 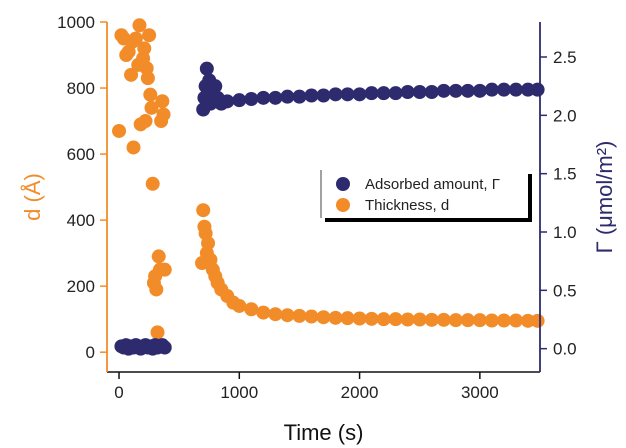 What do you see at coordinates (81, 88) in the screenshot?
I see `left-y-tick-label: 800` at bounding box center [81, 88].